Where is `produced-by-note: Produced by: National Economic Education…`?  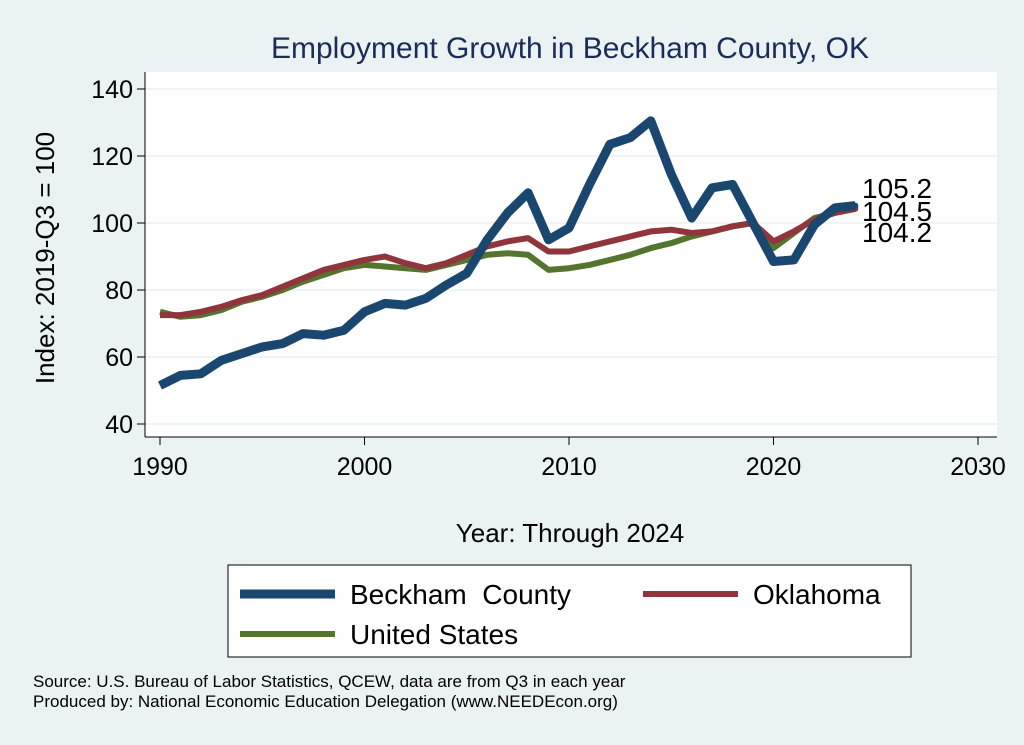
produced-by-note: Produced by: National Economic Education… is located at coordinates (325, 701).